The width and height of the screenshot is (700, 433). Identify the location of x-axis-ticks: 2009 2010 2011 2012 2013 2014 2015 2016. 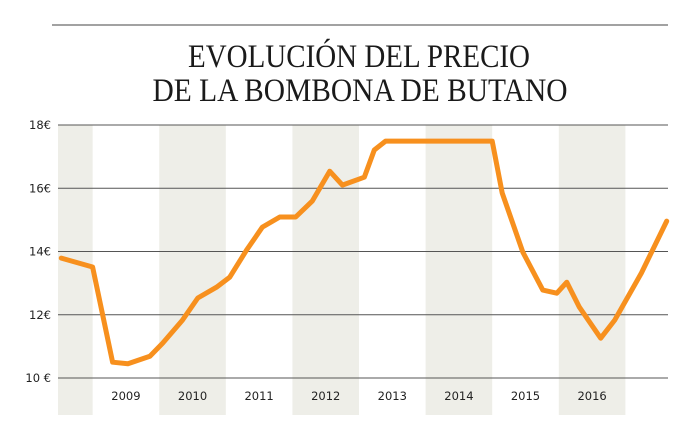
(358, 396).